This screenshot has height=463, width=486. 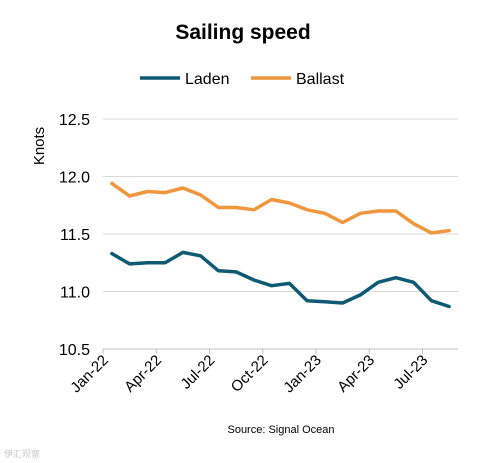 What do you see at coordinates (75, 293) in the screenshot?
I see `y-tick-label: 11.0` at bounding box center [75, 293].